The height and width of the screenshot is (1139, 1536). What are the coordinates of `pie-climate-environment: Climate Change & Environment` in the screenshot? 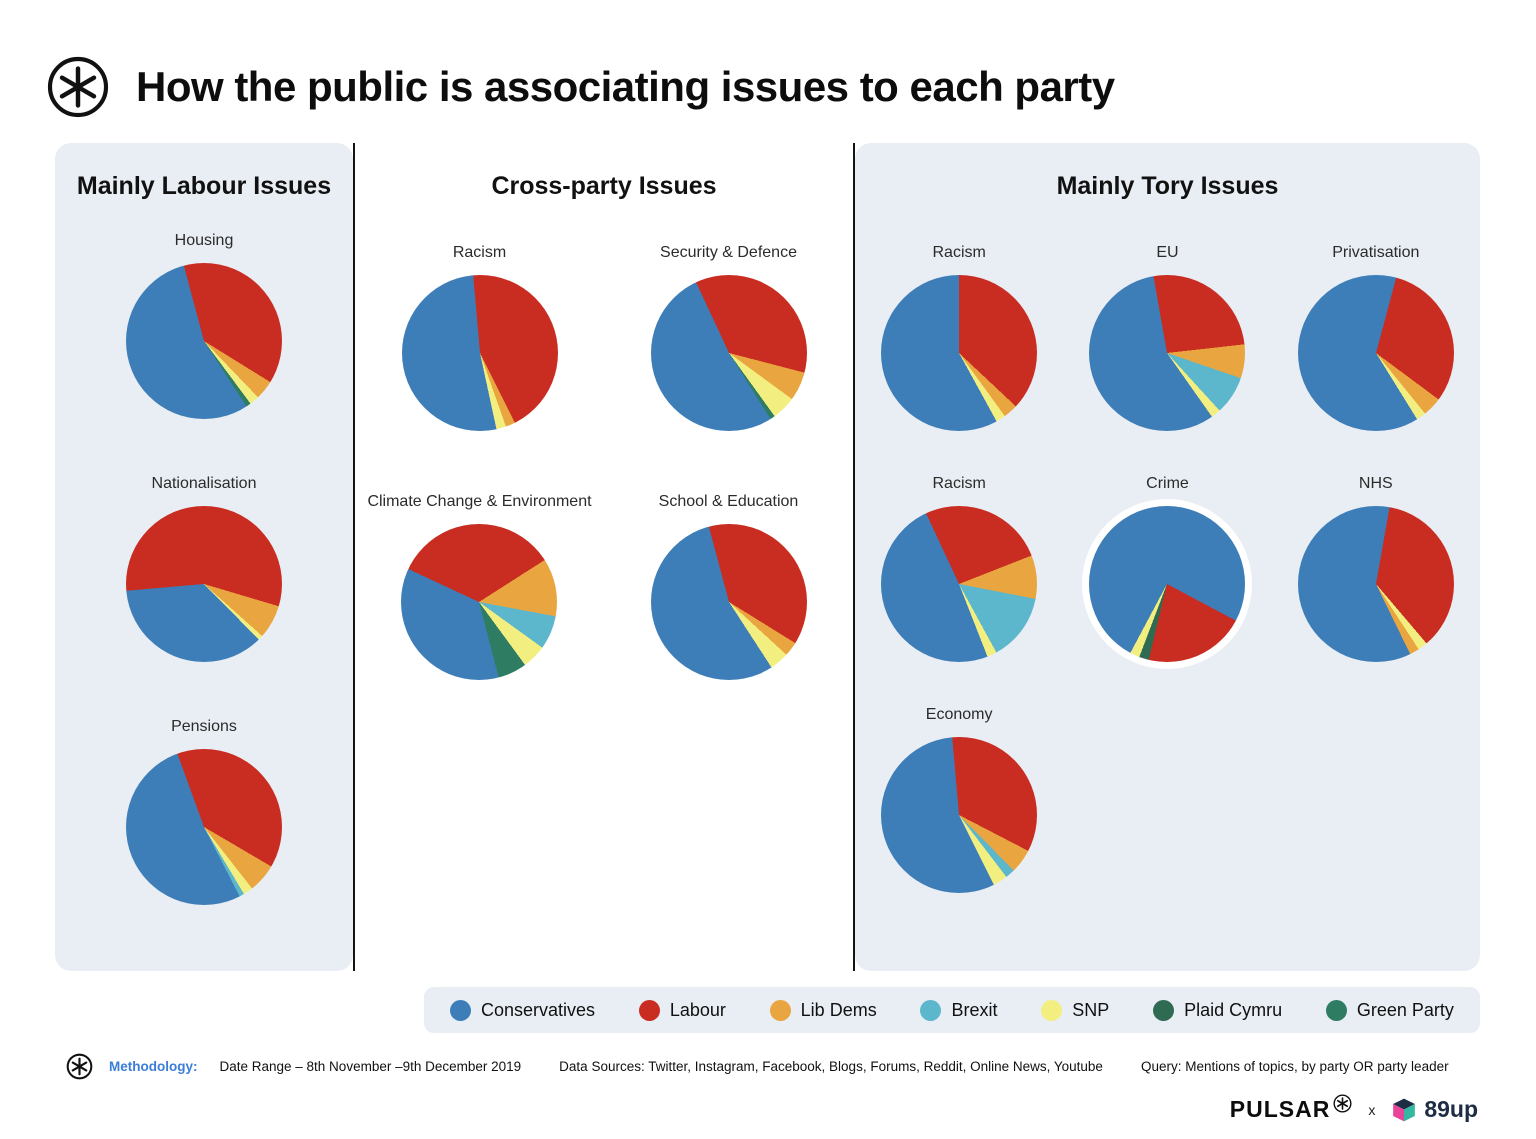 It's located at (479, 587).